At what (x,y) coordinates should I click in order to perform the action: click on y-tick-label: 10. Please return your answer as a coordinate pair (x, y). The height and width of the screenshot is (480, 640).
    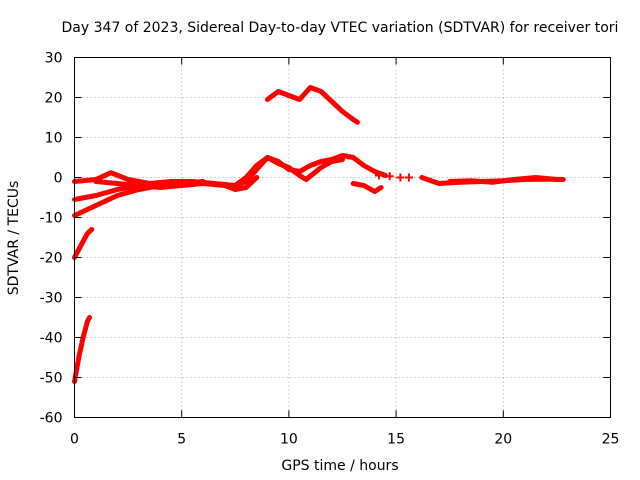
    Looking at the image, I should click on (54, 139).